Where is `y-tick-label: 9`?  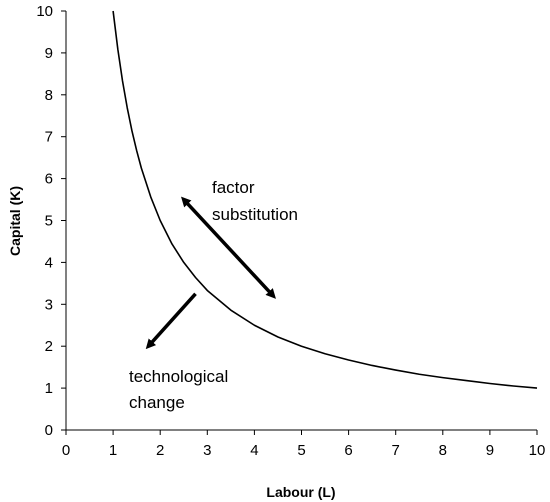 y-tick-label: 9 is located at coordinates (49, 53).